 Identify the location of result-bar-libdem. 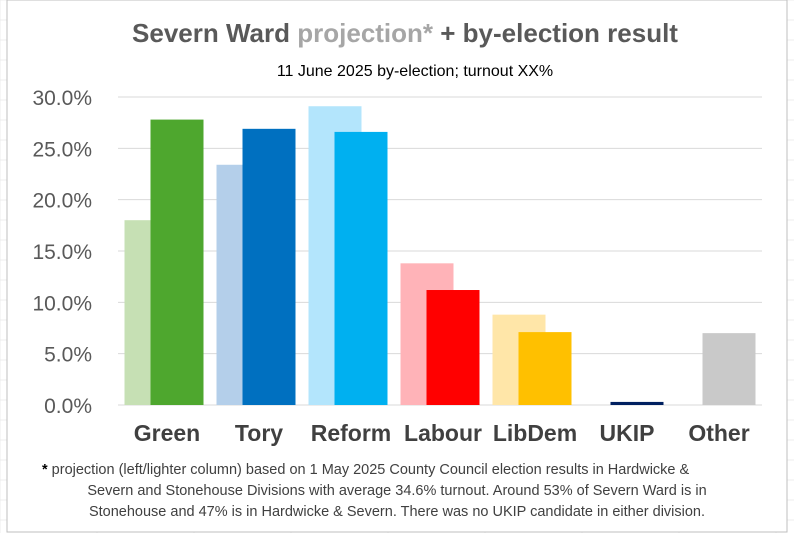
(545, 368).